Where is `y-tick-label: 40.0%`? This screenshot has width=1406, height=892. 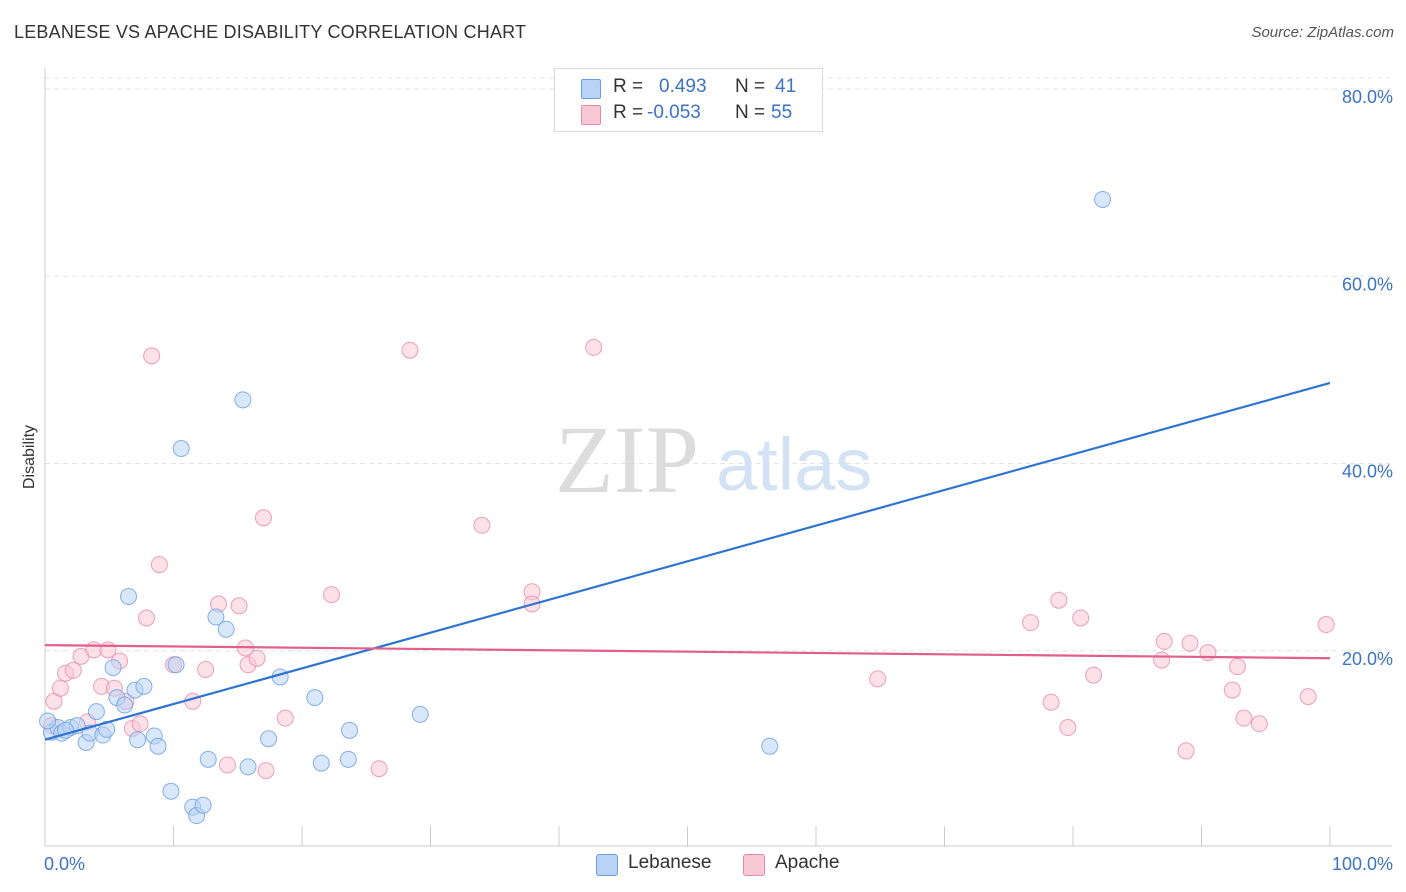
y-tick-label: 40.0% is located at coordinates (1367, 472).